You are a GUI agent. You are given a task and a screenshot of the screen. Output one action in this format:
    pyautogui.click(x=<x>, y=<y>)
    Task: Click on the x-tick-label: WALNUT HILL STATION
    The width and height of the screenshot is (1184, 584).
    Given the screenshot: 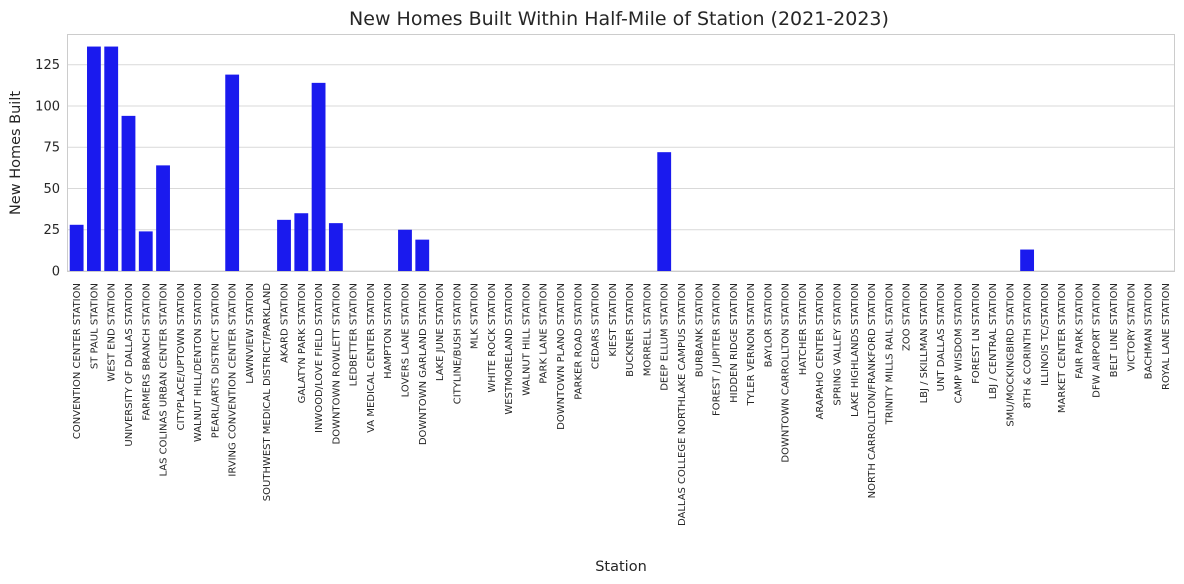 What is the action you would take?
    pyautogui.click(x=526, y=339)
    